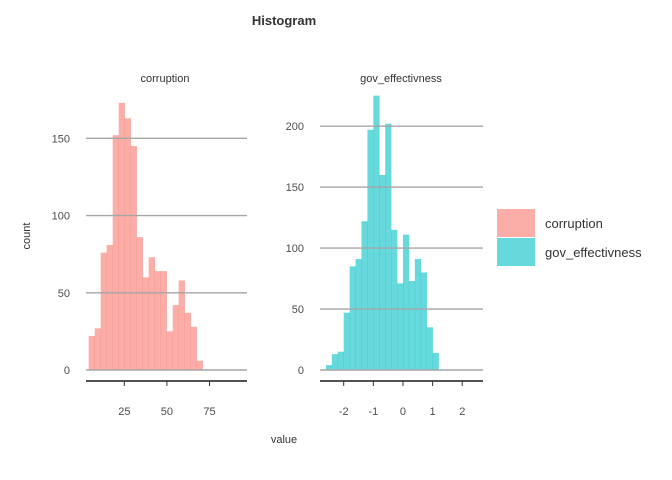 This screenshot has height=480, width=672. What do you see at coordinates (433, 412) in the screenshot?
I see `x-tick-label-gov-effectivness: 1` at bounding box center [433, 412].